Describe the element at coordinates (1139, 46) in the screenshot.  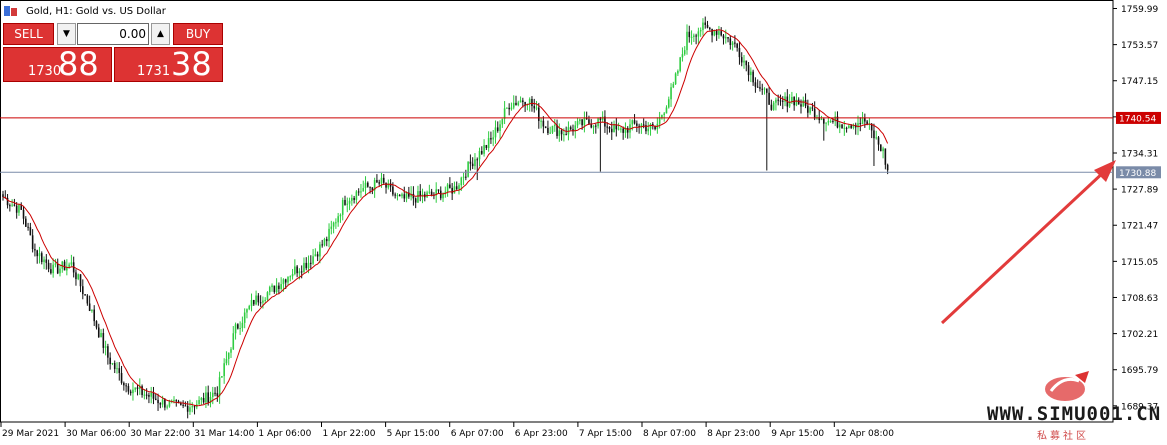
I see `y-tick-label: 1753.57` at that location.